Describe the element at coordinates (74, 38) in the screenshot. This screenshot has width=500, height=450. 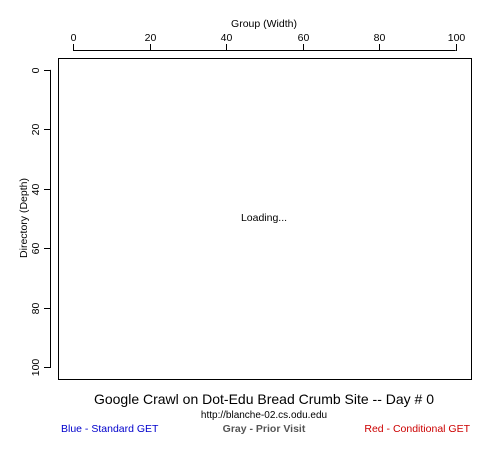
I see `x-tick-label: 0` at that location.